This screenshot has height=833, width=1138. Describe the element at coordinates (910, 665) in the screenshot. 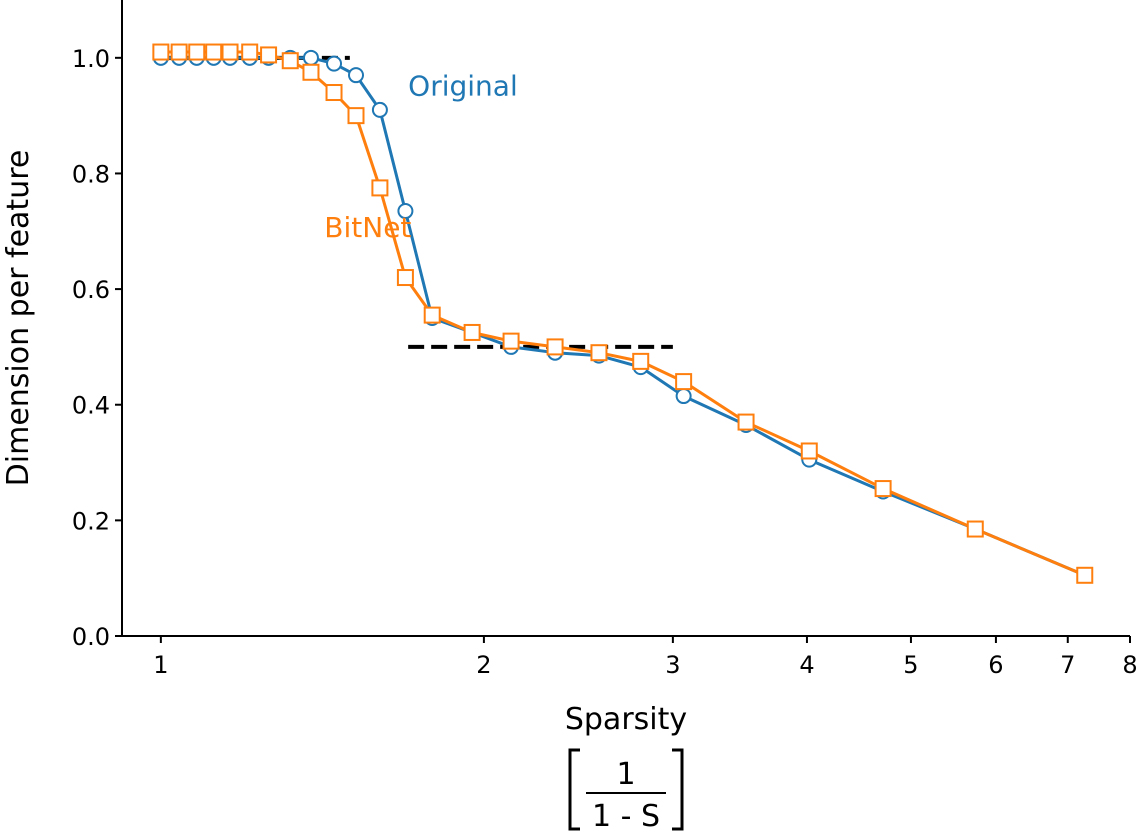

I see `x-tick-label: 5` at that location.